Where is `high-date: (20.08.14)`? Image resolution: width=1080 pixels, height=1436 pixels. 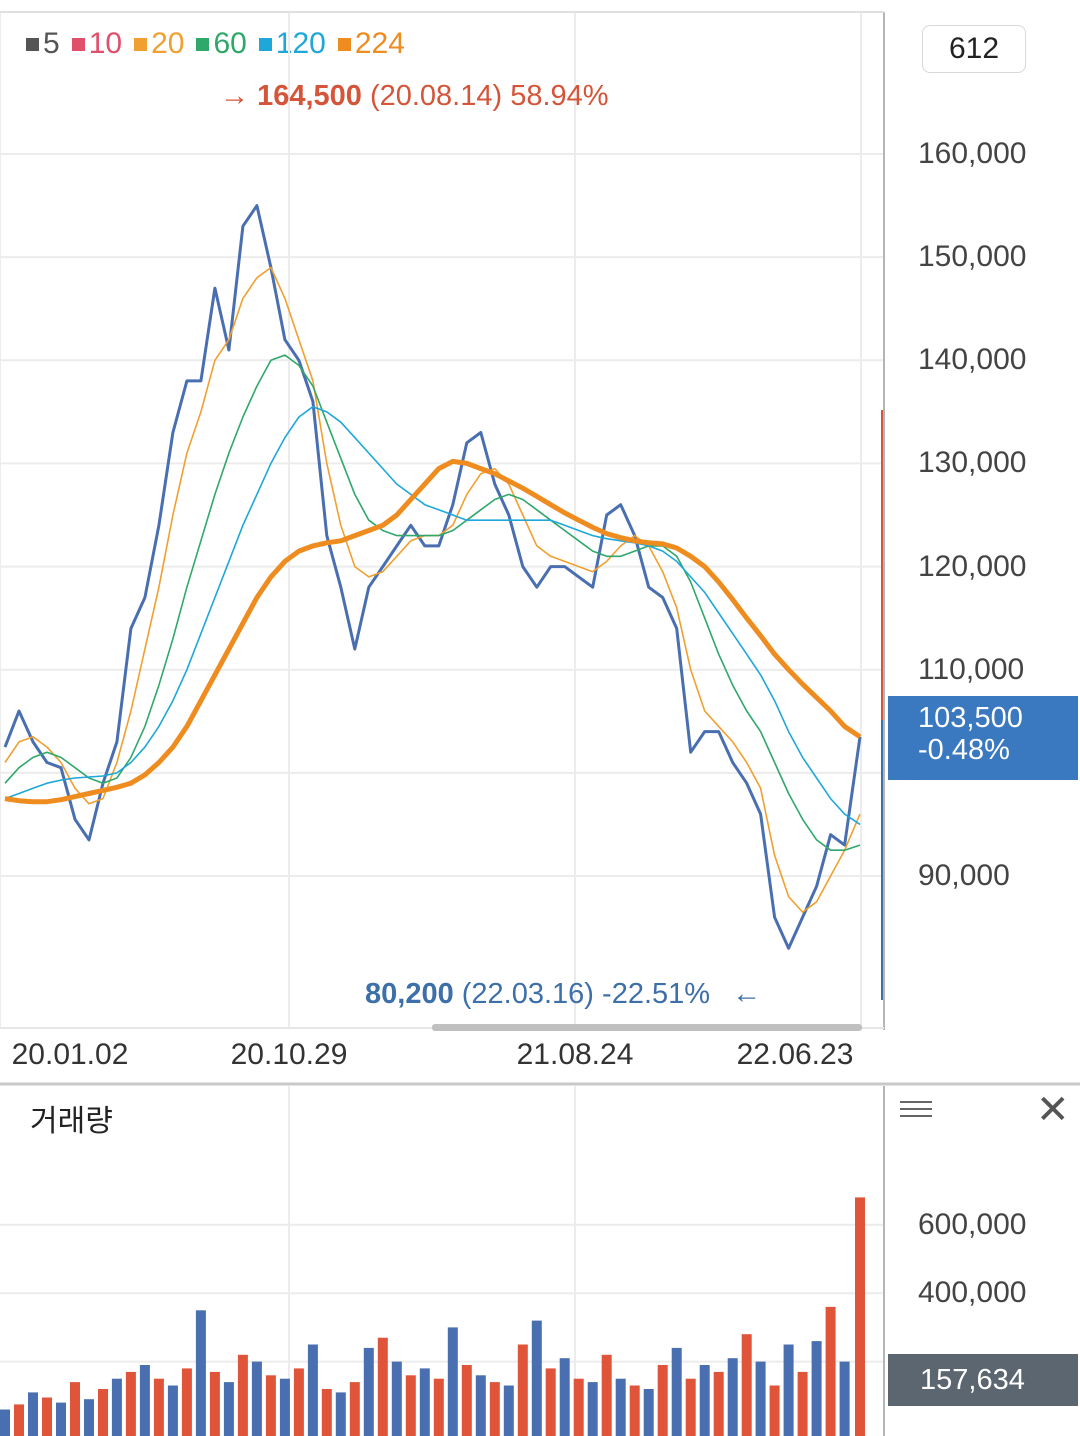
high-date: (20.08.14) is located at coordinates (436, 96).